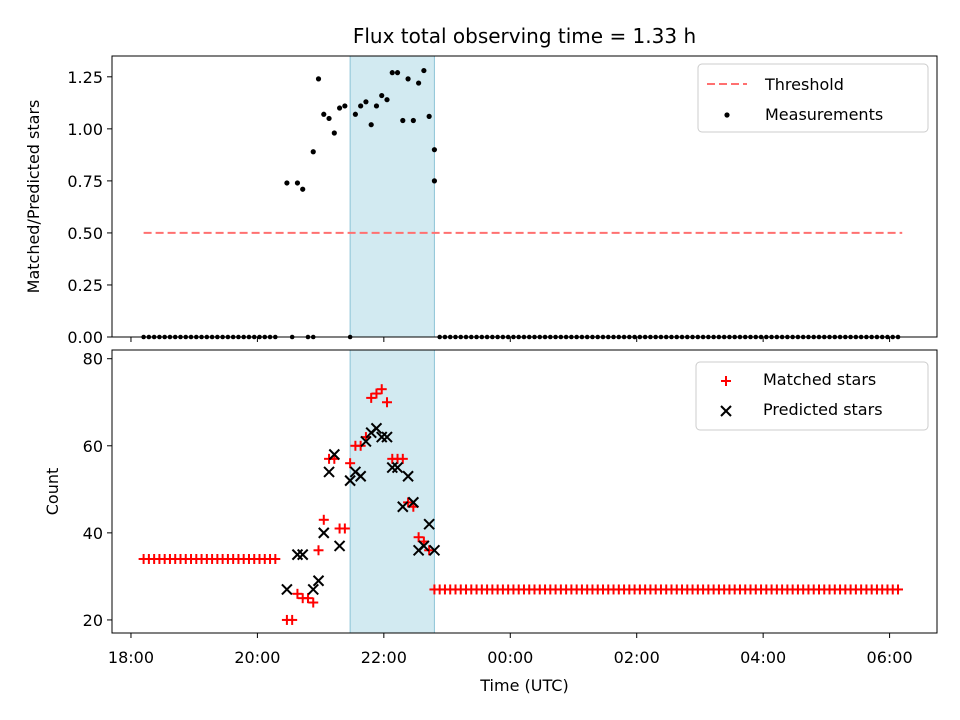 The height and width of the screenshot is (720, 960). What do you see at coordinates (33, 197) in the screenshot?
I see `y-axis-label: Matched/Predicted stars` at bounding box center [33, 197].